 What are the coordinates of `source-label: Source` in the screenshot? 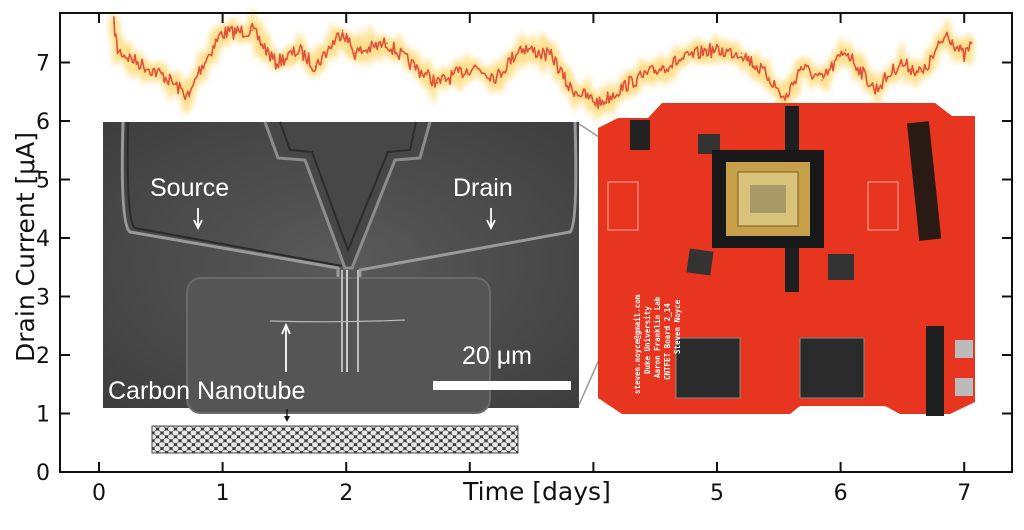 It's located at (189, 188).